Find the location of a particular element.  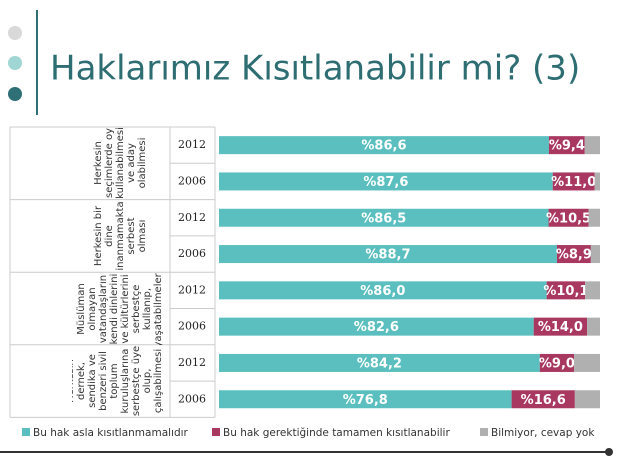

data-label: %9,4 is located at coordinates (567, 146).